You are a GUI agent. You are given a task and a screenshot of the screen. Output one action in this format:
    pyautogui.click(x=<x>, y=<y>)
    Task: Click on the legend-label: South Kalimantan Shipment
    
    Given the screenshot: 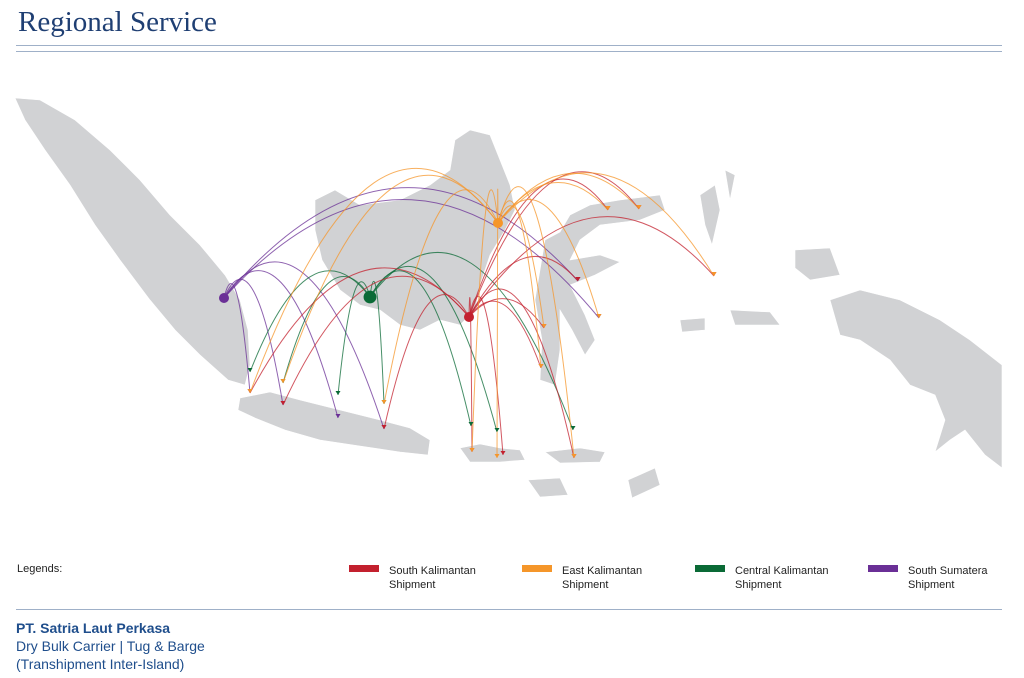 What is the action you would take?
    pyautogui.click(x=432, y=578)
    